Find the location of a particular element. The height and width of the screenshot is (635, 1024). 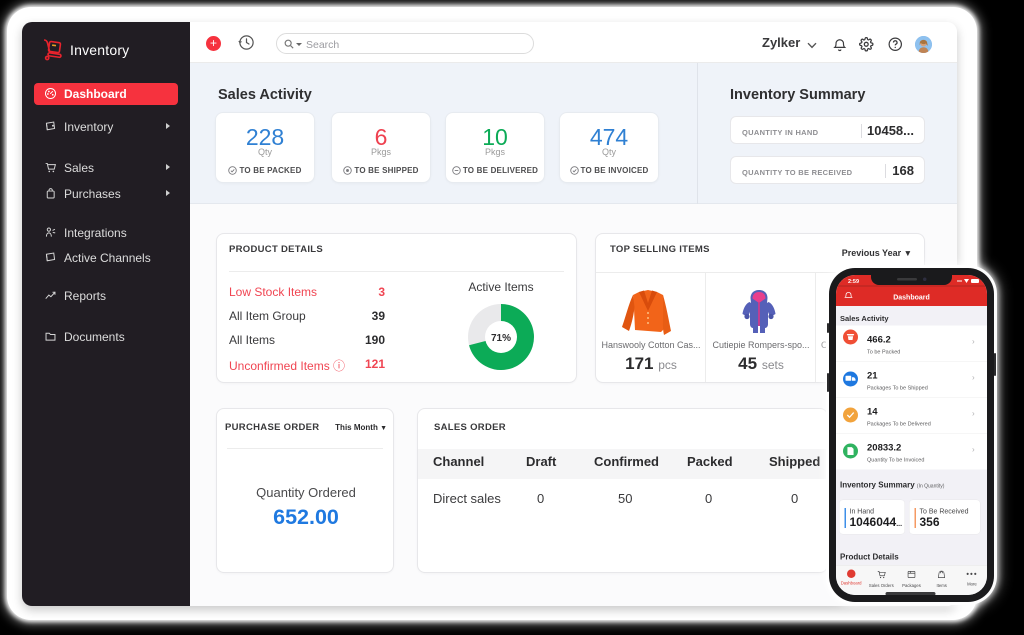

svg-text: 71% is located at coordinates (501, 338).